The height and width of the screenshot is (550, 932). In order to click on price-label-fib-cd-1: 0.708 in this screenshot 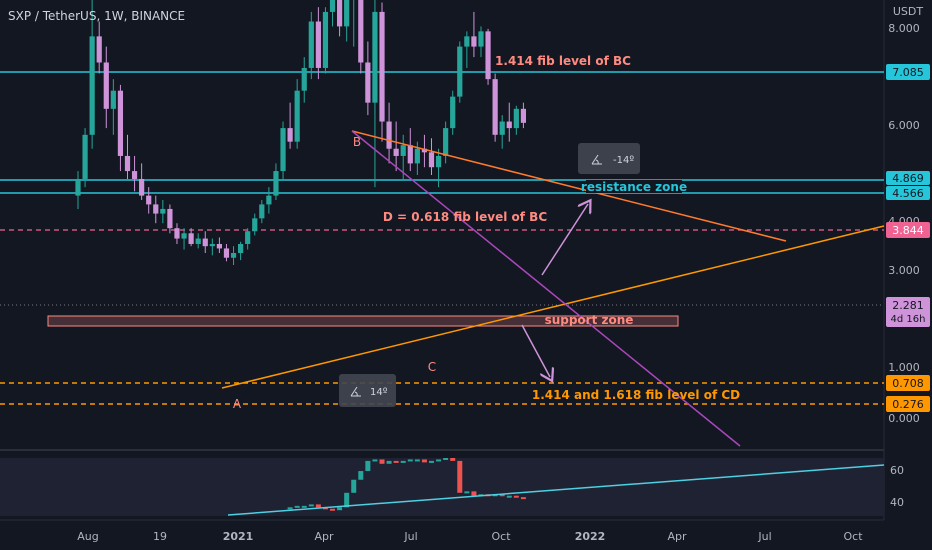, I will do `click(908, 383)`.